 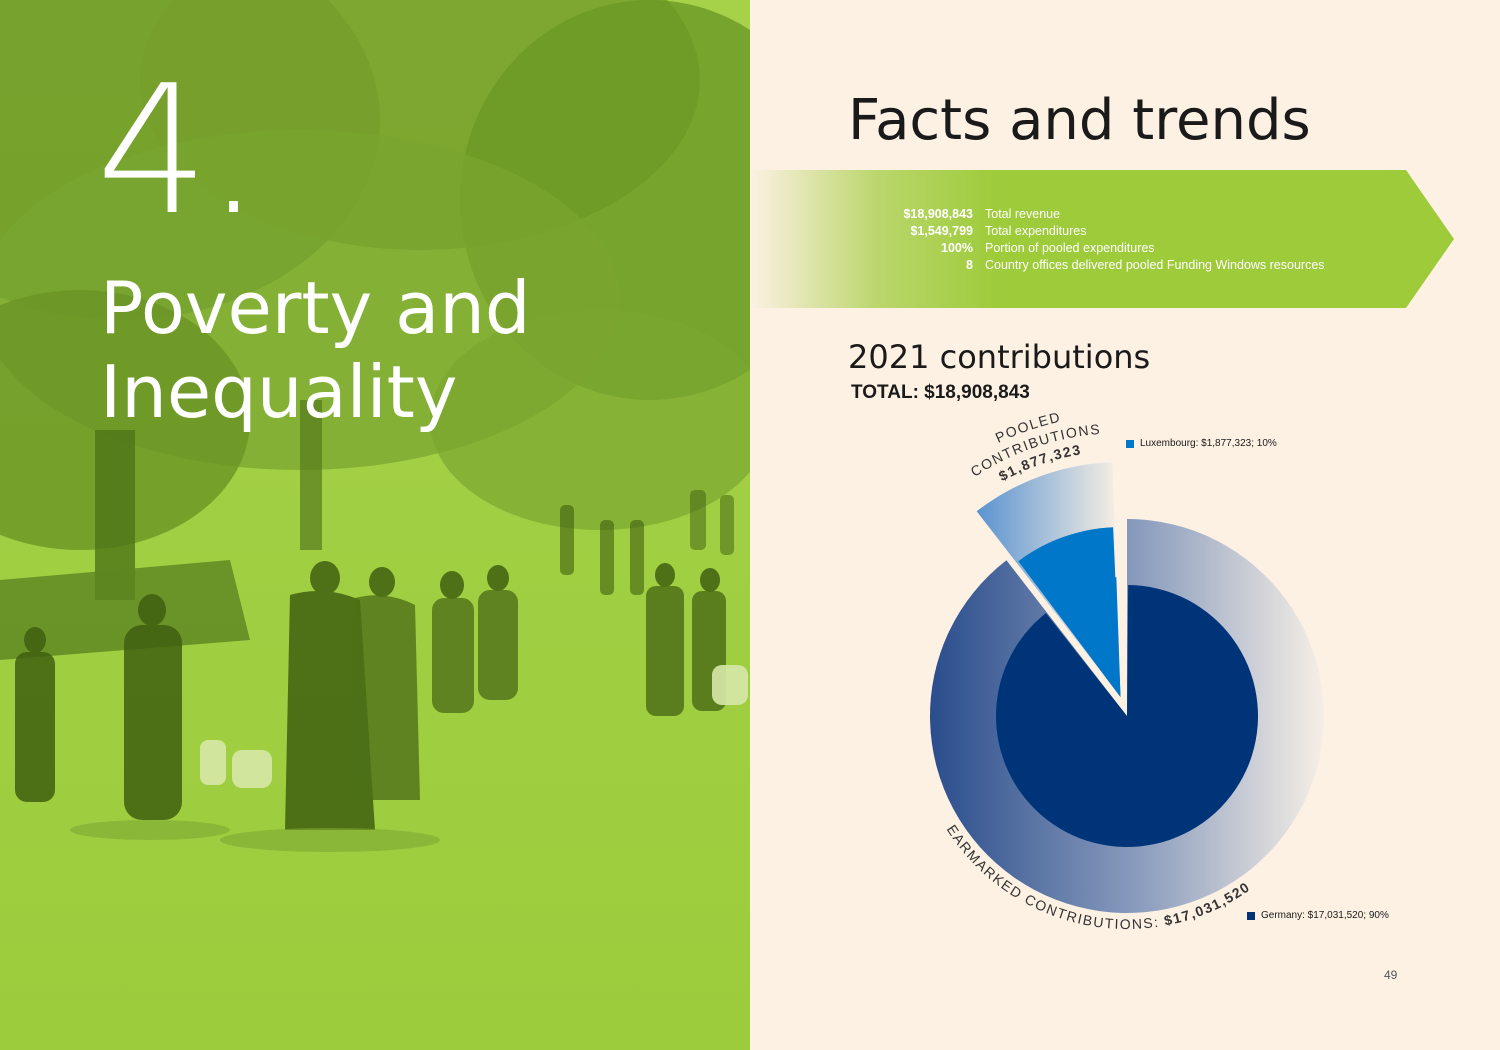 I want to click on stat-row: 100% Portion of pooled expenditures, so click(x=1097, y=247).